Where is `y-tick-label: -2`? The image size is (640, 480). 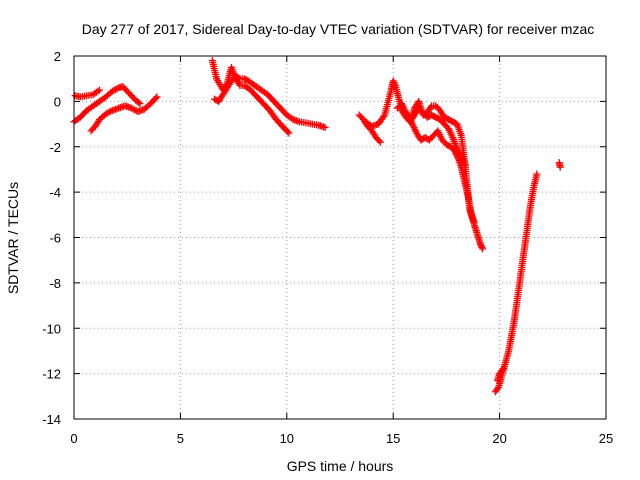 y-tick-label: -2 is located at coordinates (55, 147).